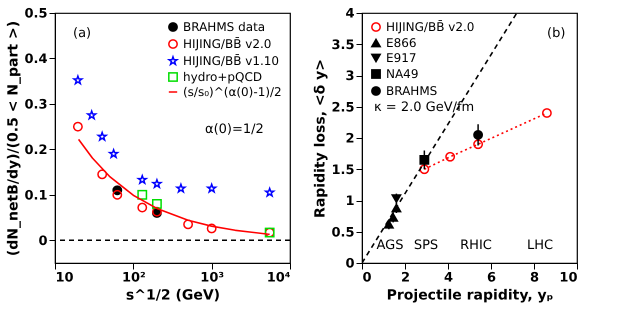 This screenshot has height=322, width=643. What do you see at coordinates (231, 61) in the screenshot?
I see `legend-label: HIJING/BB̄ v1.10` at bounding box center [231, 61].